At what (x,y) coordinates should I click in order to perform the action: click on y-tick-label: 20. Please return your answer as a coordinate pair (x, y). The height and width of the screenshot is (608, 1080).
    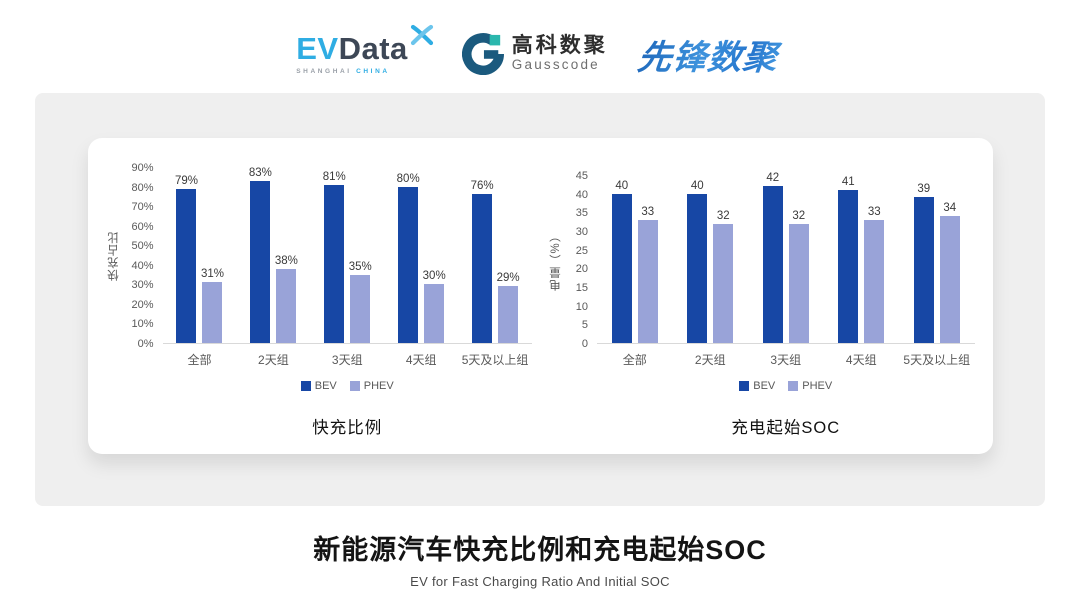
    Looking at the image, I should click on (581, 269).